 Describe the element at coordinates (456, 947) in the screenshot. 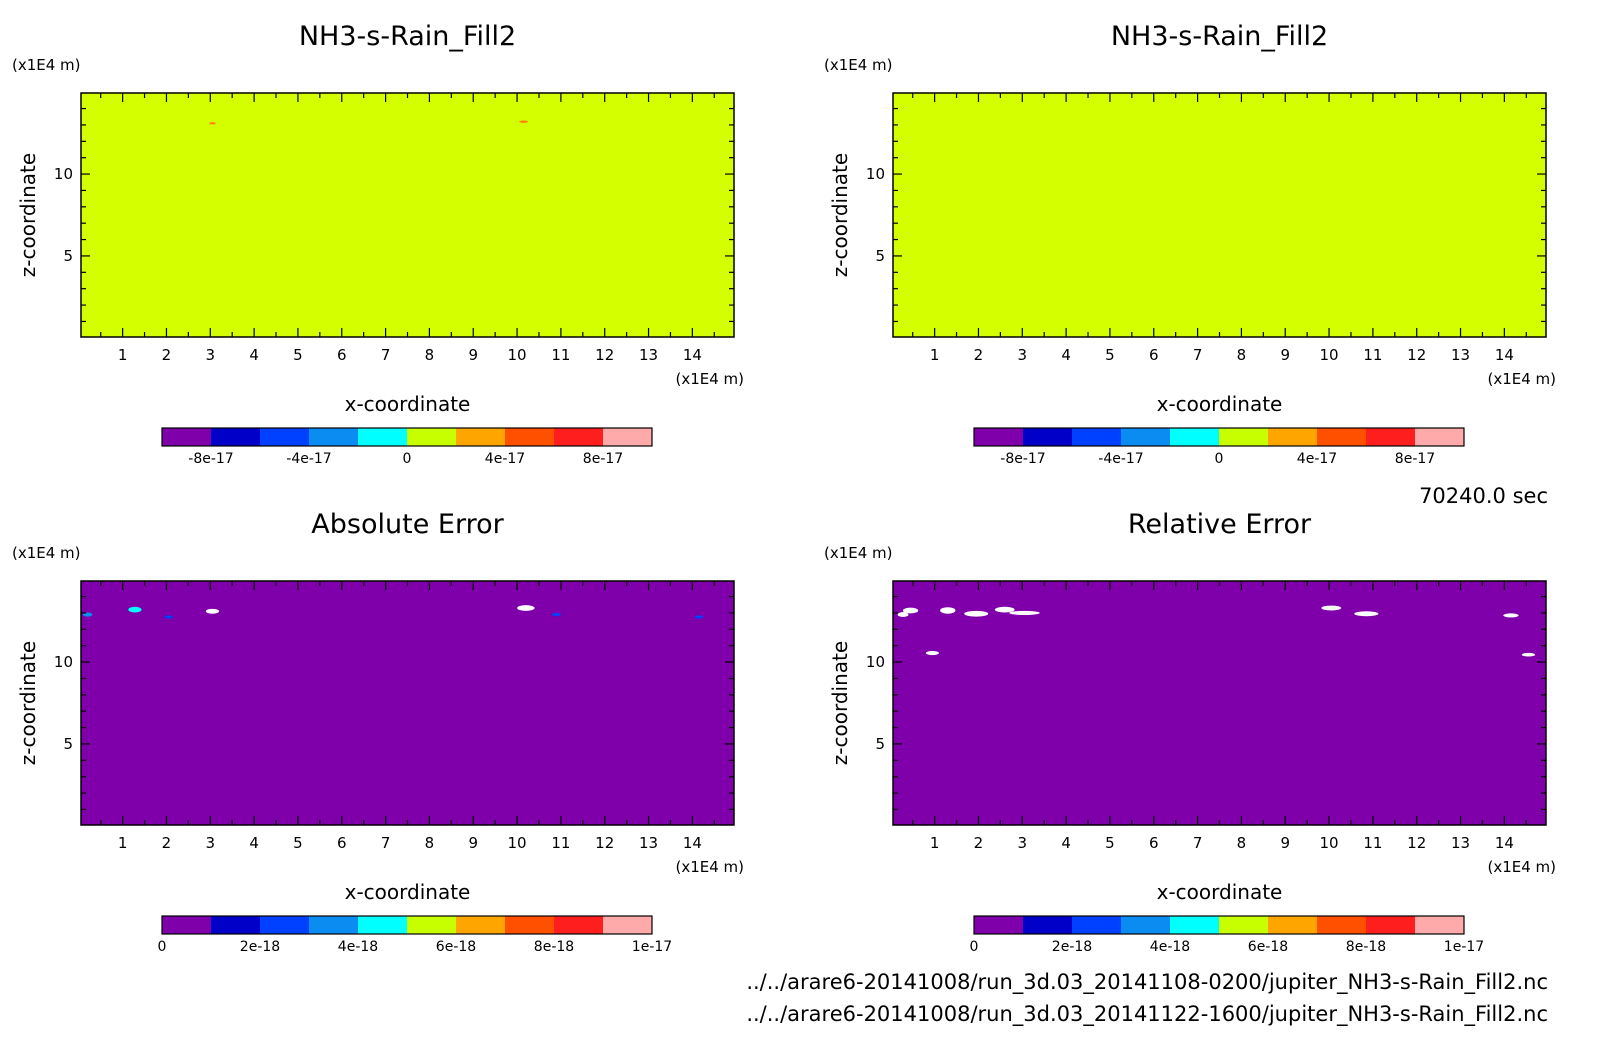

I see `colorbar-label: 6e-18` at that location.